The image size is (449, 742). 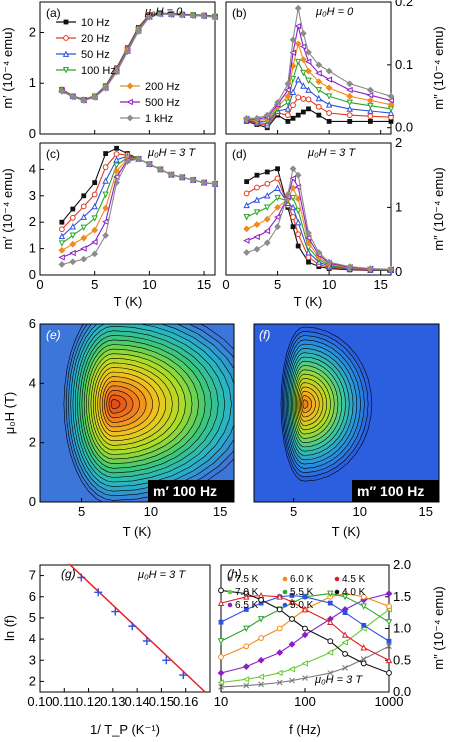 What do you see at coordinates (390, 491) in the screenshot?
I see `caption-f: m″ 100 Hz` at bounding box center [390, 491].